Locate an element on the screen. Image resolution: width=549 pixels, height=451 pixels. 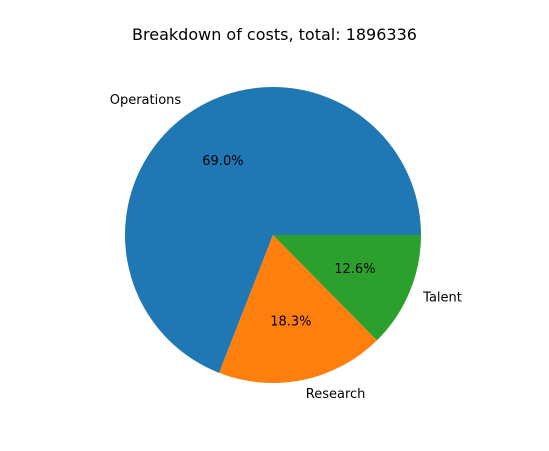
pie-slice-talent is located at coordinates (347, 288).